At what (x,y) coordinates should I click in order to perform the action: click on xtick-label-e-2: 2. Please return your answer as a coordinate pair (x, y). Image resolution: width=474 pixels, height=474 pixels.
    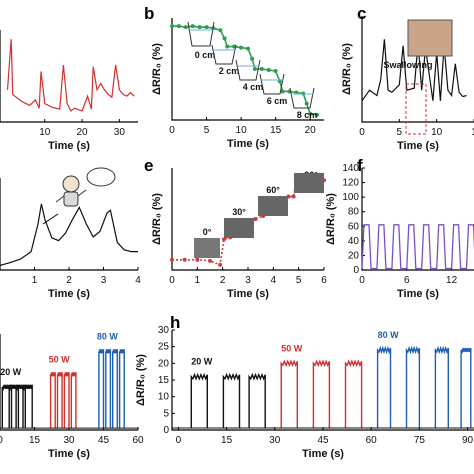
    Looking at the image, I should click on (223, 280).